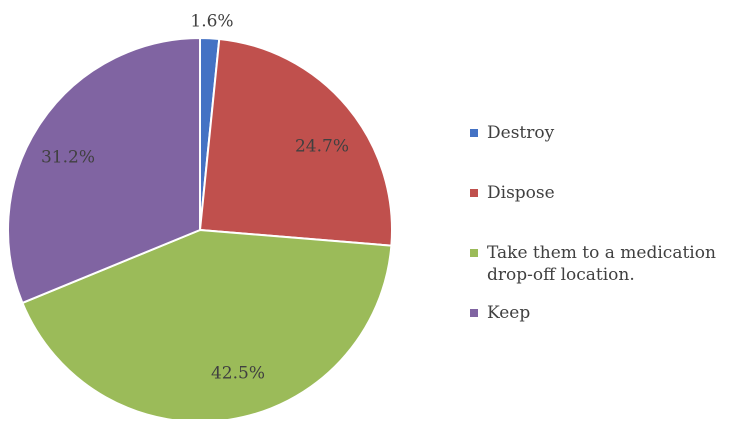 Image resolution: width=738 pixels, height=423 pixels. I want to click on legend-label-dispose: Dispose, so click(521, 193).